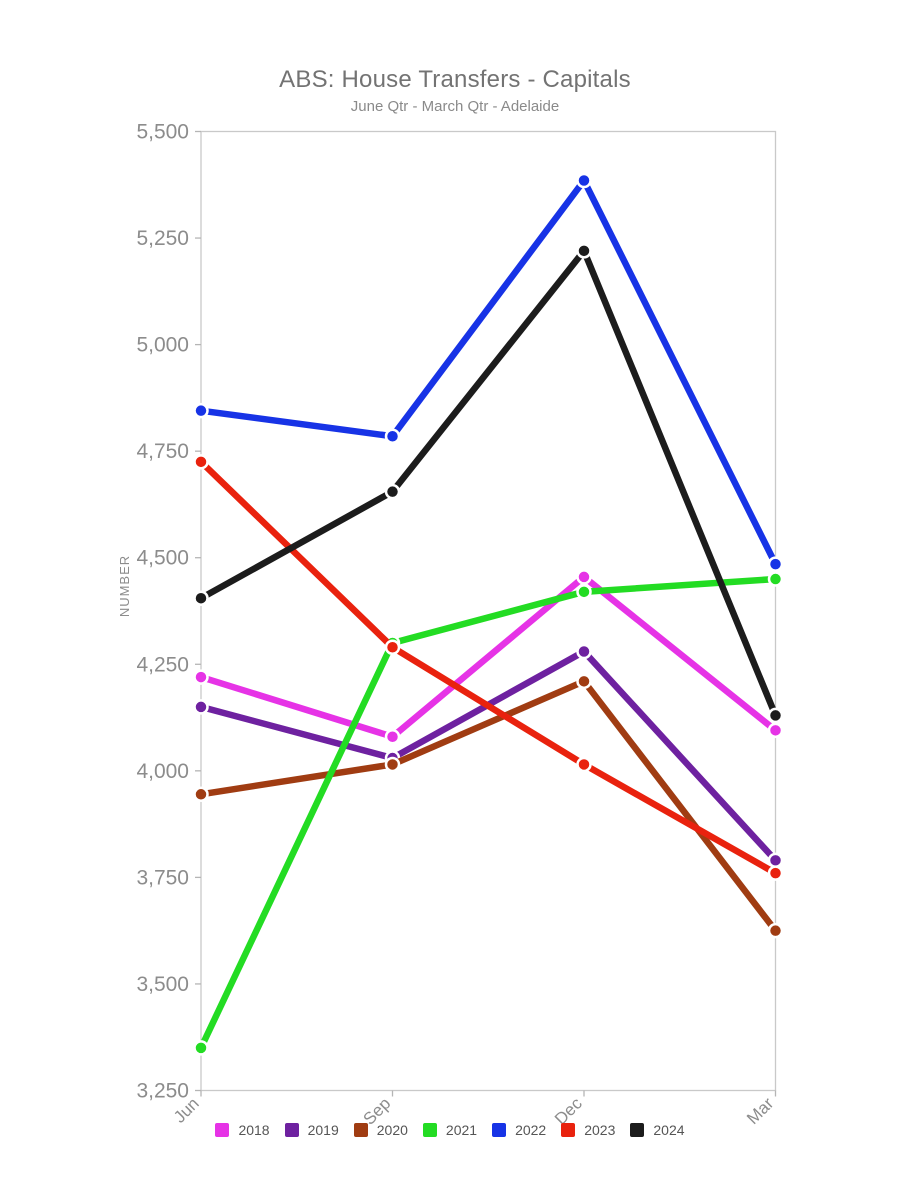 The width and height of the screenshot is (900, 1200). Describe the element at coordinates (499, 1130) in the screenshot. I see `legend-swatch-2022` at that location.